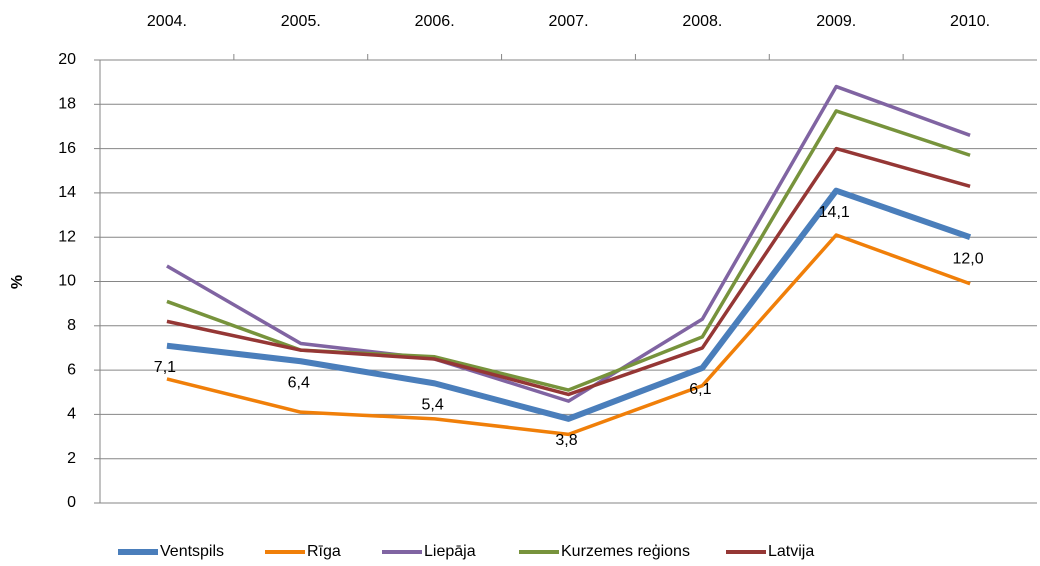 Image resolution: width=1040 pixels, height=566 pixels. I want to click on y-tick-label: 12, so click(67, 236).